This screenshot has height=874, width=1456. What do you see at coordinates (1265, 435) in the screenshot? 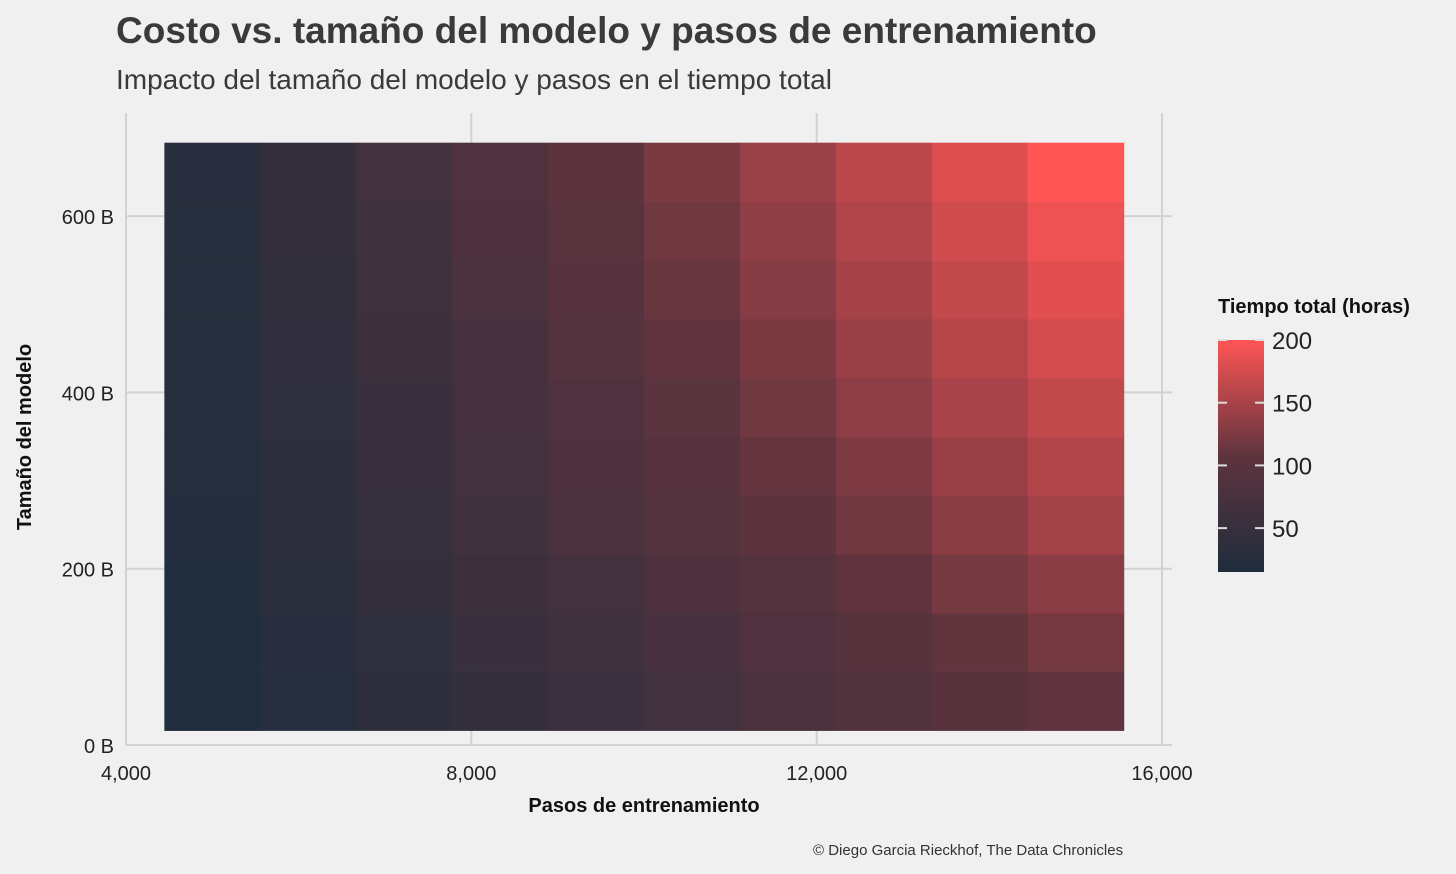
I see `legend-ticks: 50 100 150 200` at bounding box center [1265, 435].